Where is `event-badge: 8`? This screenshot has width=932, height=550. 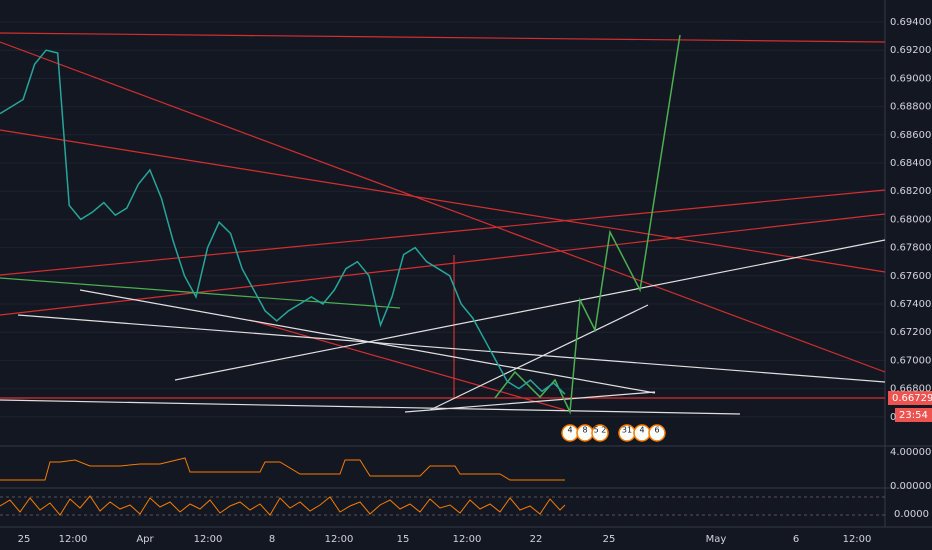 event-badge: 8 is located at coordinates (585, 433).